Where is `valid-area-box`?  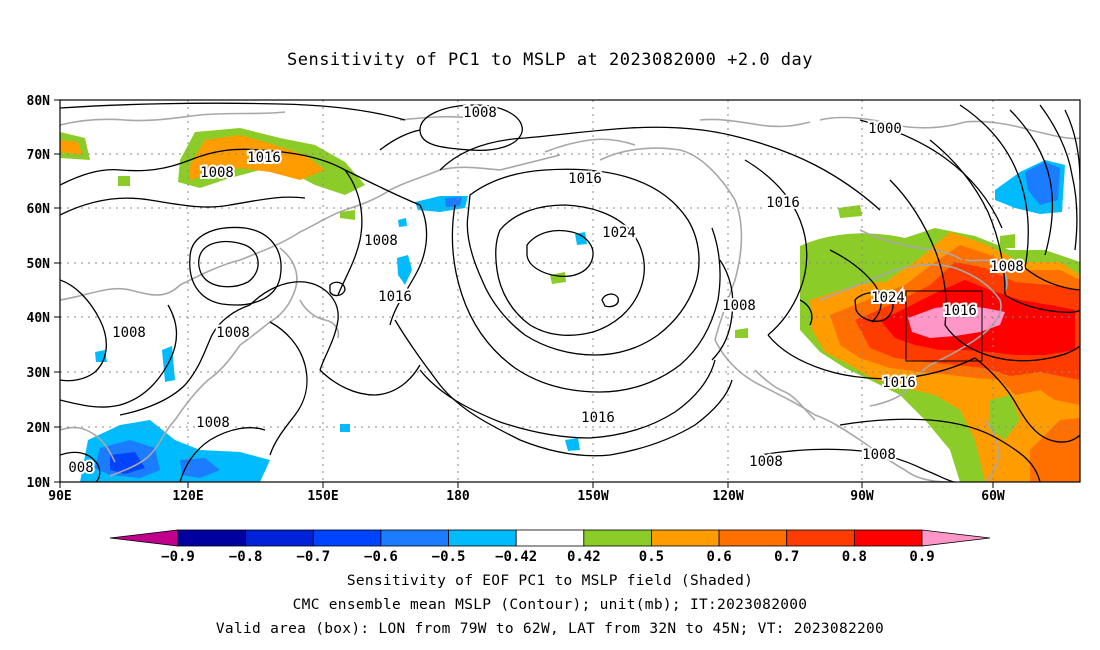
valid-area-box is located at coordinates (944, 326).